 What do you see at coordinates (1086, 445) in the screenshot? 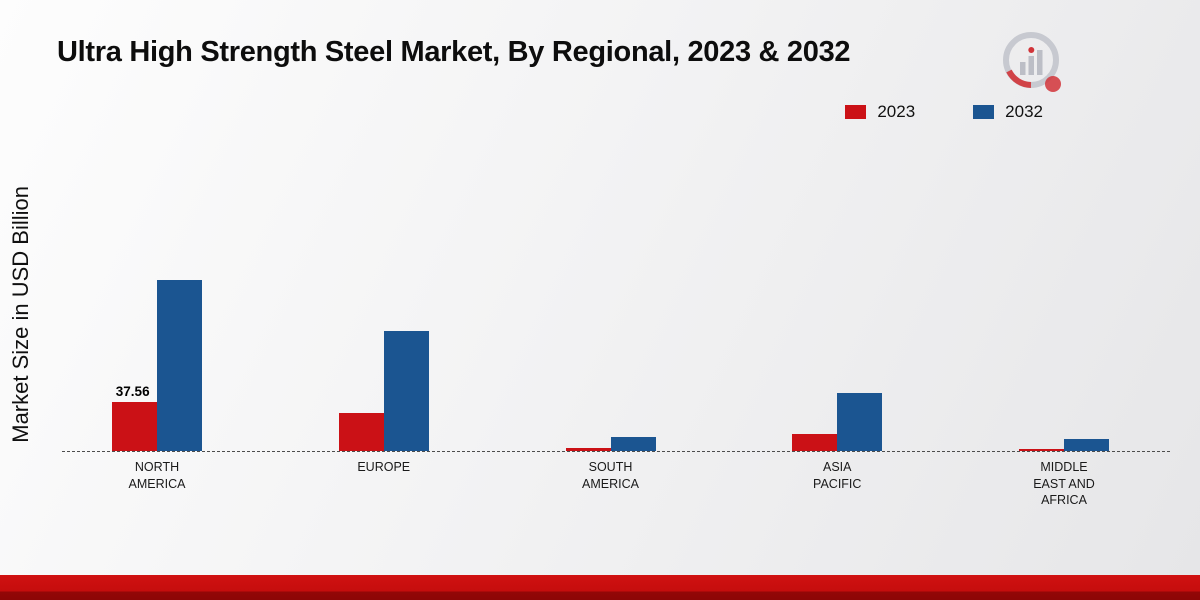
I see `bar-2032-middle-east-and-africa` at bounding box center [1086, 445].